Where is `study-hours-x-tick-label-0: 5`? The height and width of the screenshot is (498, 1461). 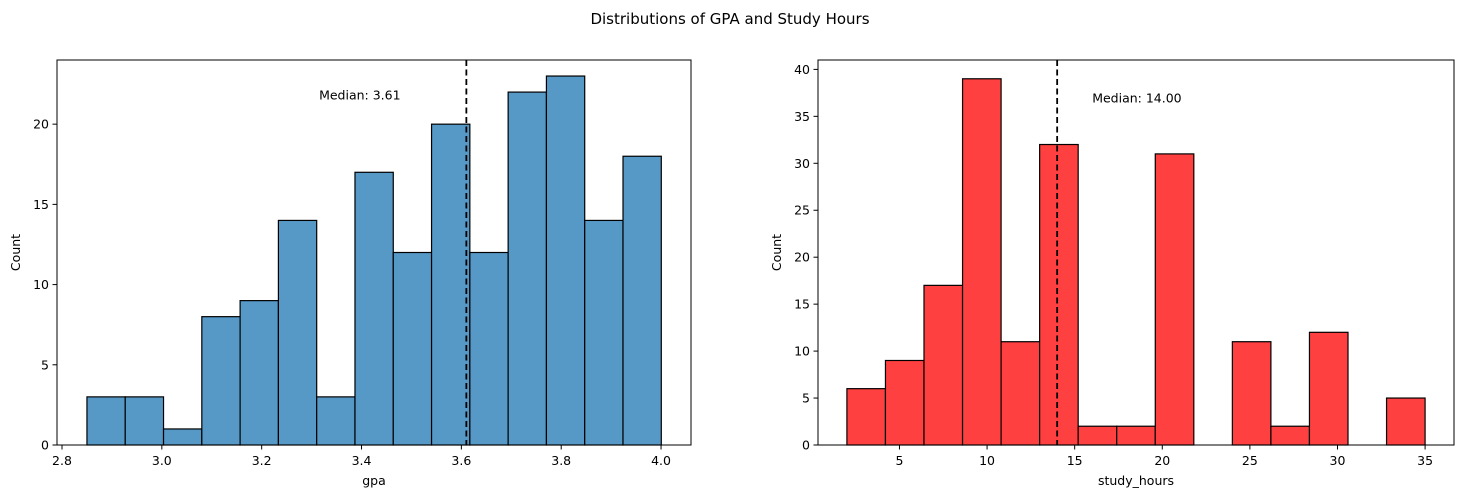
study-hours-x-tick-label-0: 5 is located at coordinates (899, 460).